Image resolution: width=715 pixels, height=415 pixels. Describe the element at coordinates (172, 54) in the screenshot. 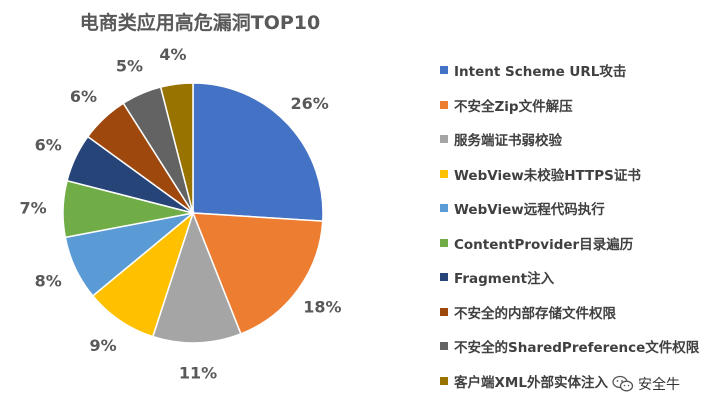

I see `slice-label: 4%` at that location.